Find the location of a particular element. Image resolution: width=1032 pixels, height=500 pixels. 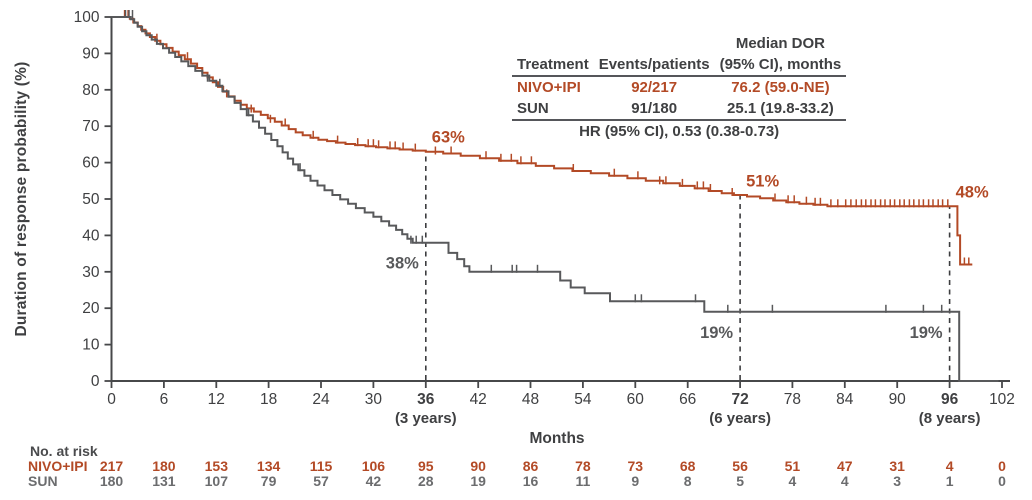

risk-value: 5 is located at coordinates (740, 481).